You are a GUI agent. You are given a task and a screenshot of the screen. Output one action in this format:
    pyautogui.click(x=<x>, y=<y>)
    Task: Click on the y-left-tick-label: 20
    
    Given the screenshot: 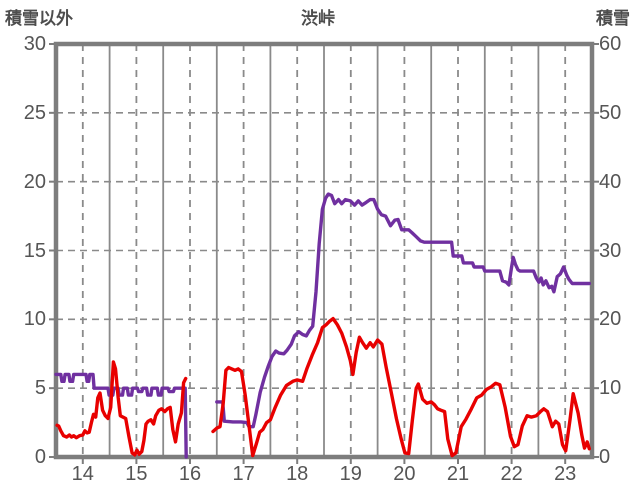 What is the action you would take?
    pyautogui.click(x=34, y=181)
    